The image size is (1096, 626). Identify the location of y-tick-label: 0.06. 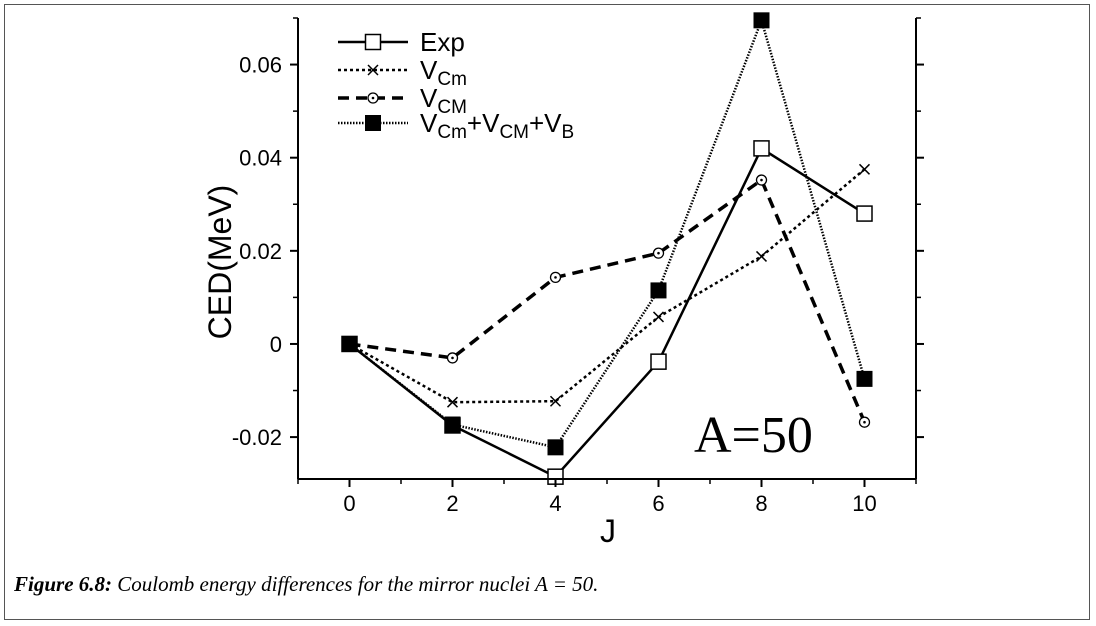
(260, 65).